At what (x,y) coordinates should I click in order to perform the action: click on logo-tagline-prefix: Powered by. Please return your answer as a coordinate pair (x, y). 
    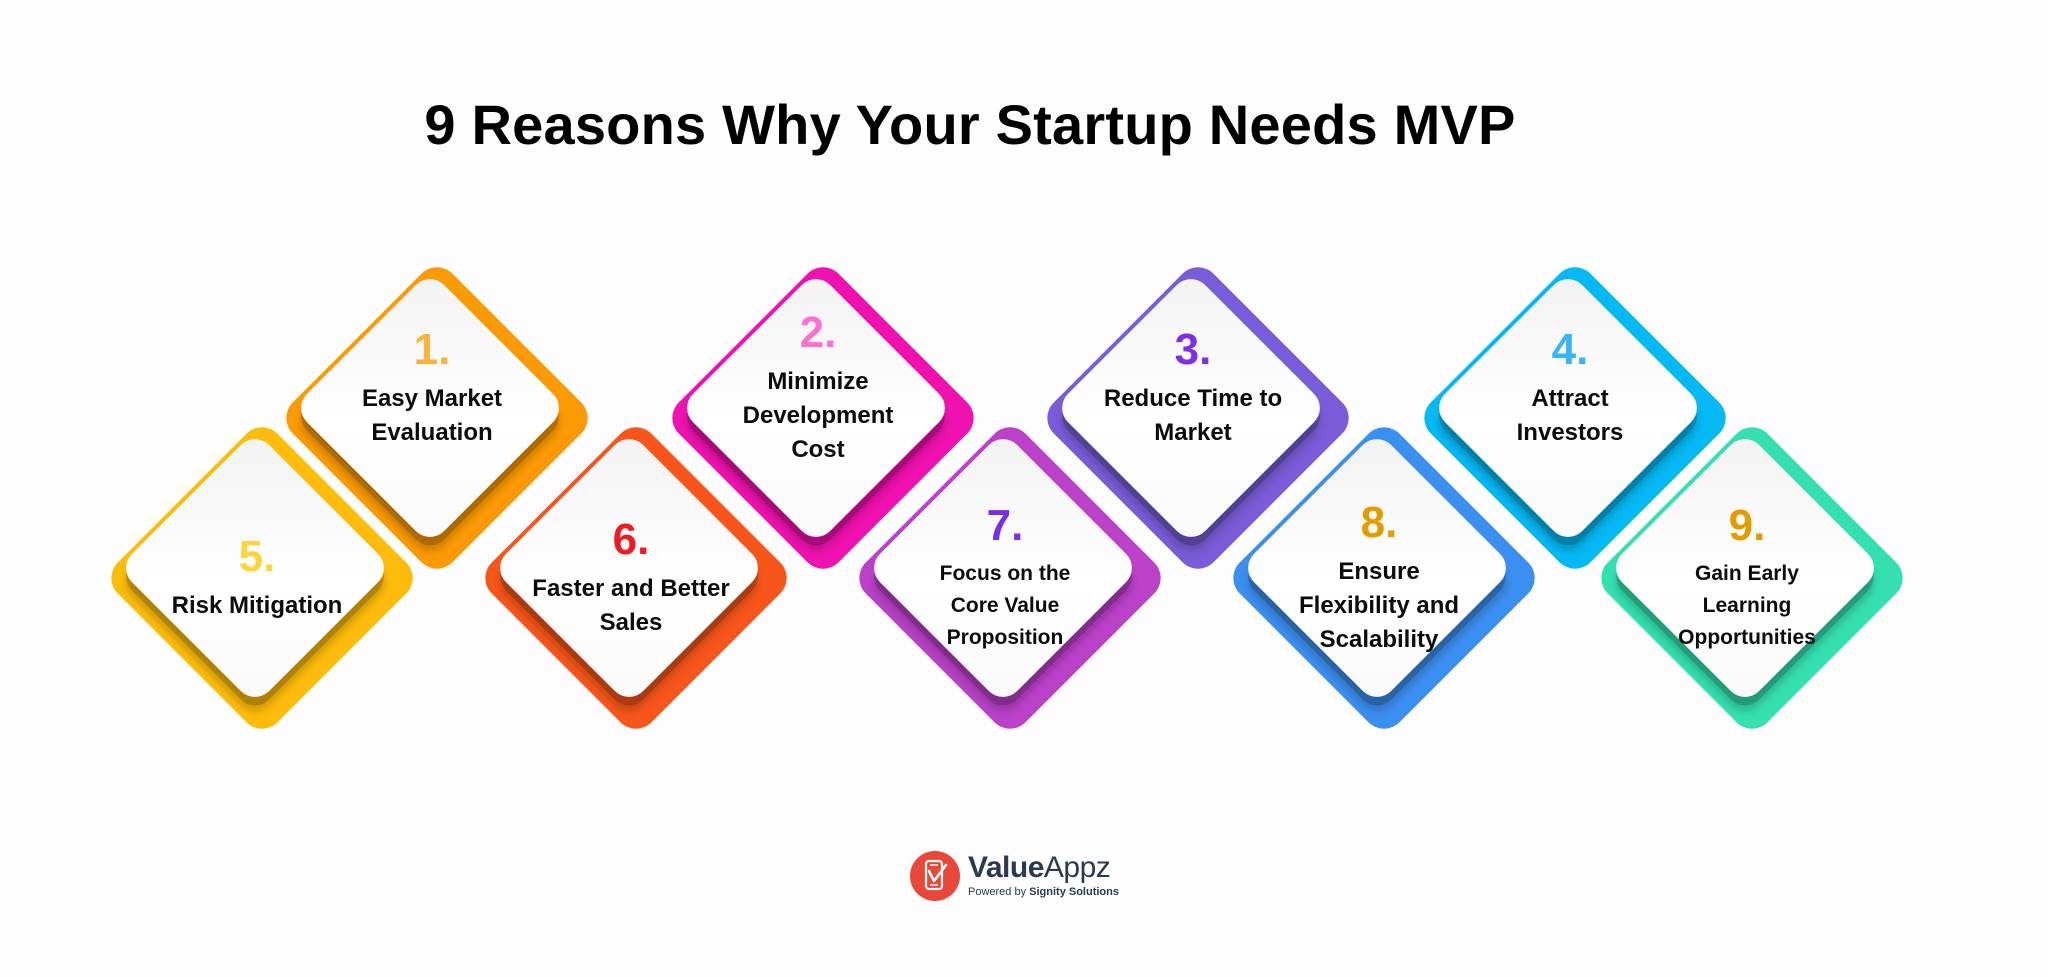
    Looking at the image, I should click on (999, 892).